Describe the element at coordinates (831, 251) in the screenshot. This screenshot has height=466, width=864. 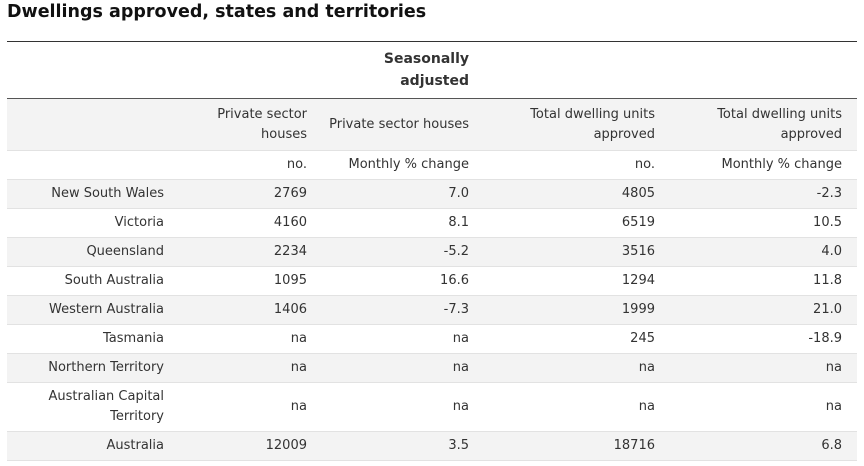
I see `table-cell: 4.0` at that location.